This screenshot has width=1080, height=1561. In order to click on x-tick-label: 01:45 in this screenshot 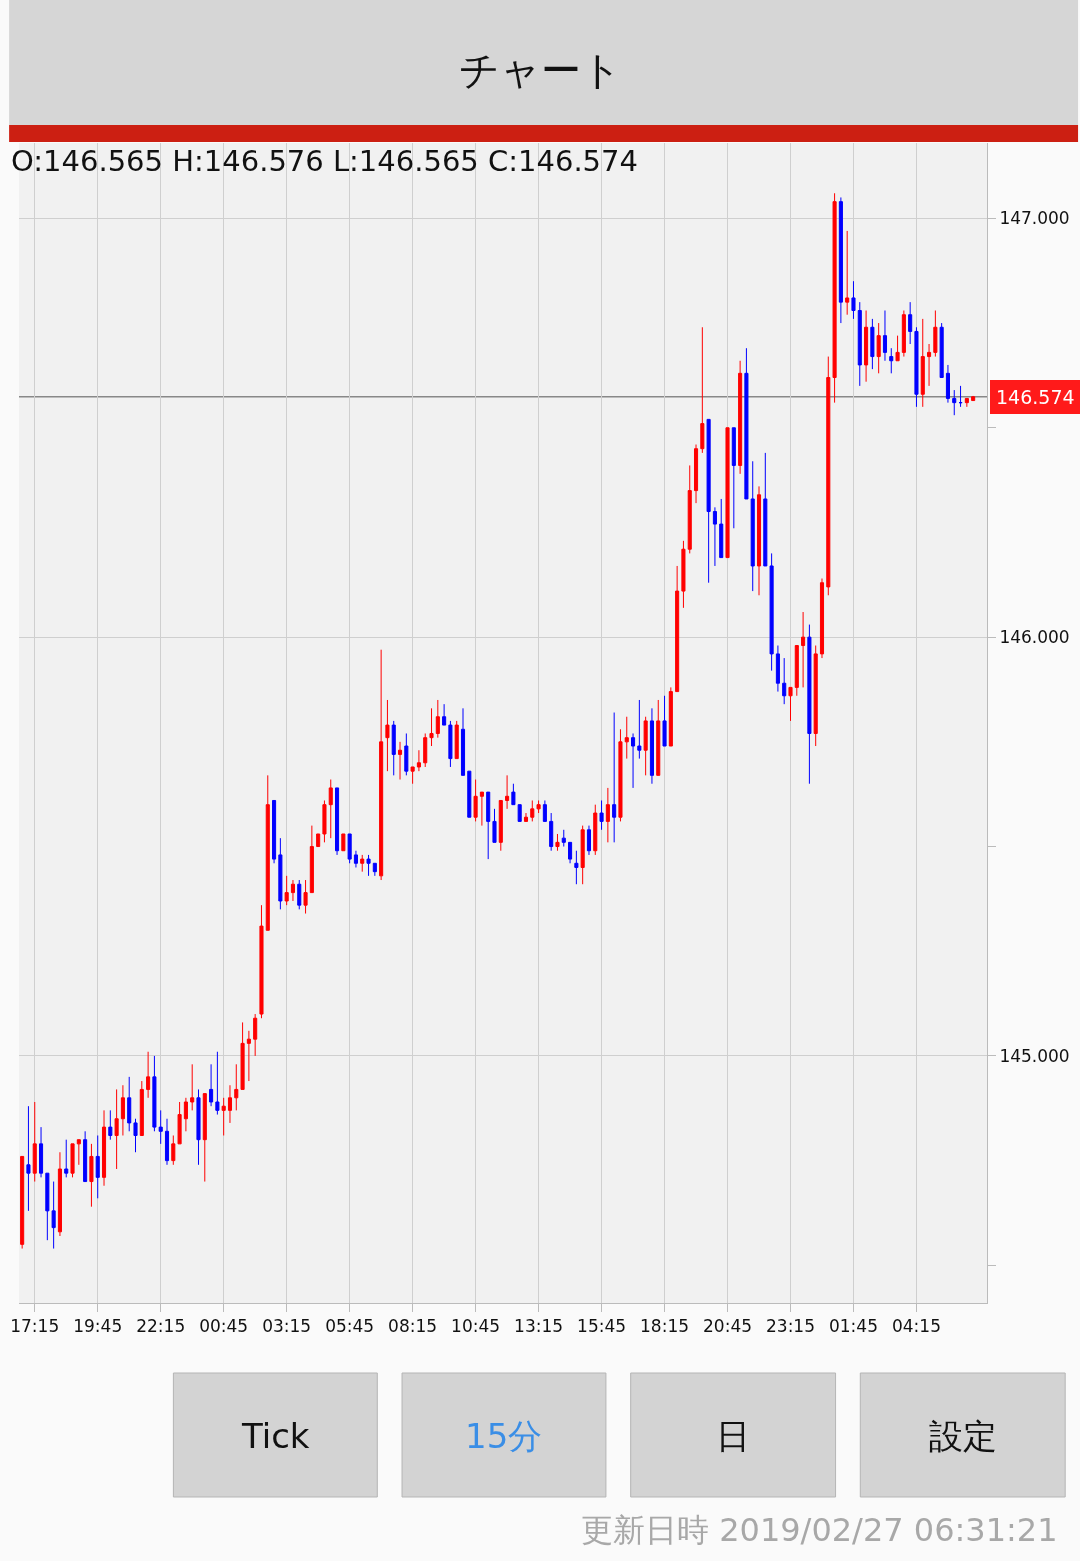, I will do `click(853, 1326)`.